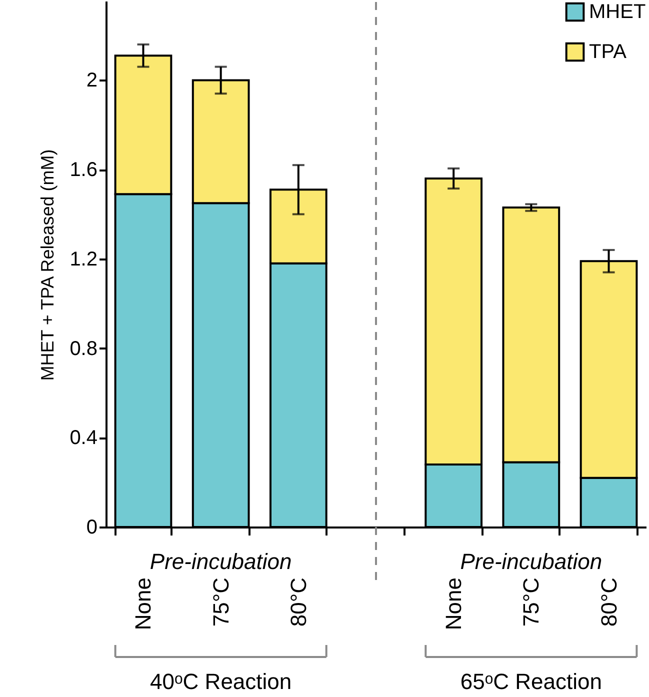  What do you see at coordinates (531, 681) in the screenshot?
I see `text: 65ᵒC Reaction` at bounding box center [531, 681].